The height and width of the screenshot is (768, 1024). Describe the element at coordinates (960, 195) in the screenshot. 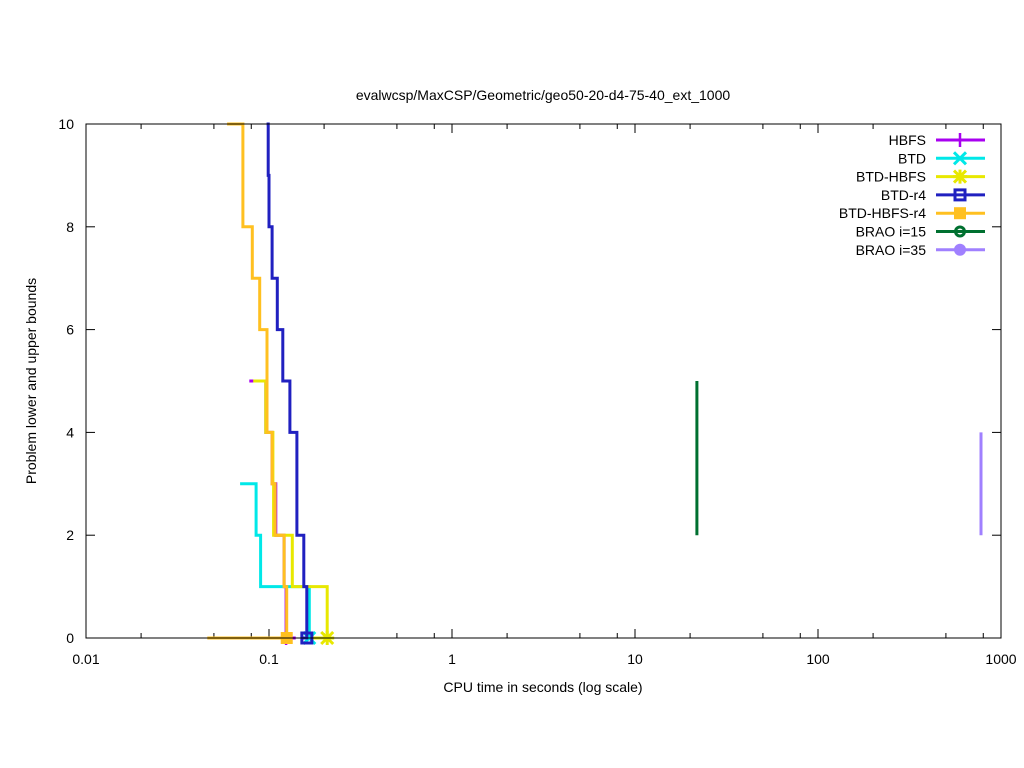

I see `marker-open-square` at that location.